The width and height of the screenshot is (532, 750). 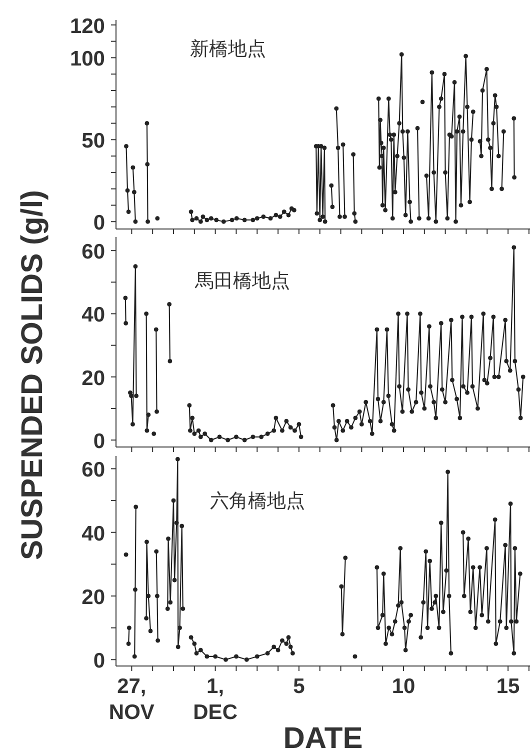 I want to click on text: 馬田橋地点, so click(x=242, y=281).